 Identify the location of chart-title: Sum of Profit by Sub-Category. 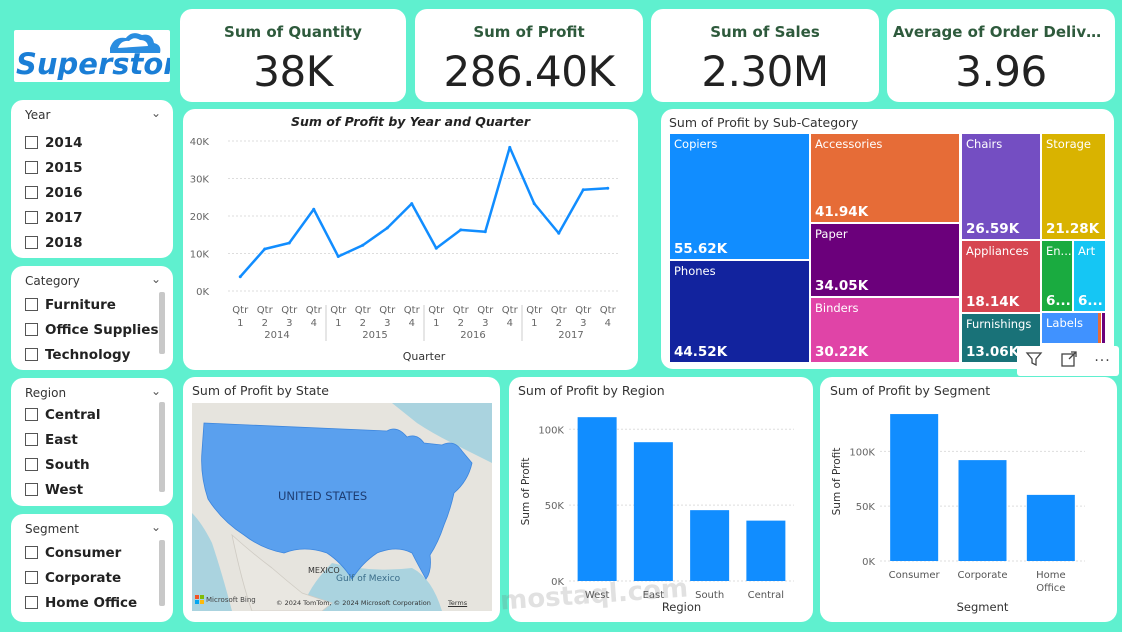
(764, 122).